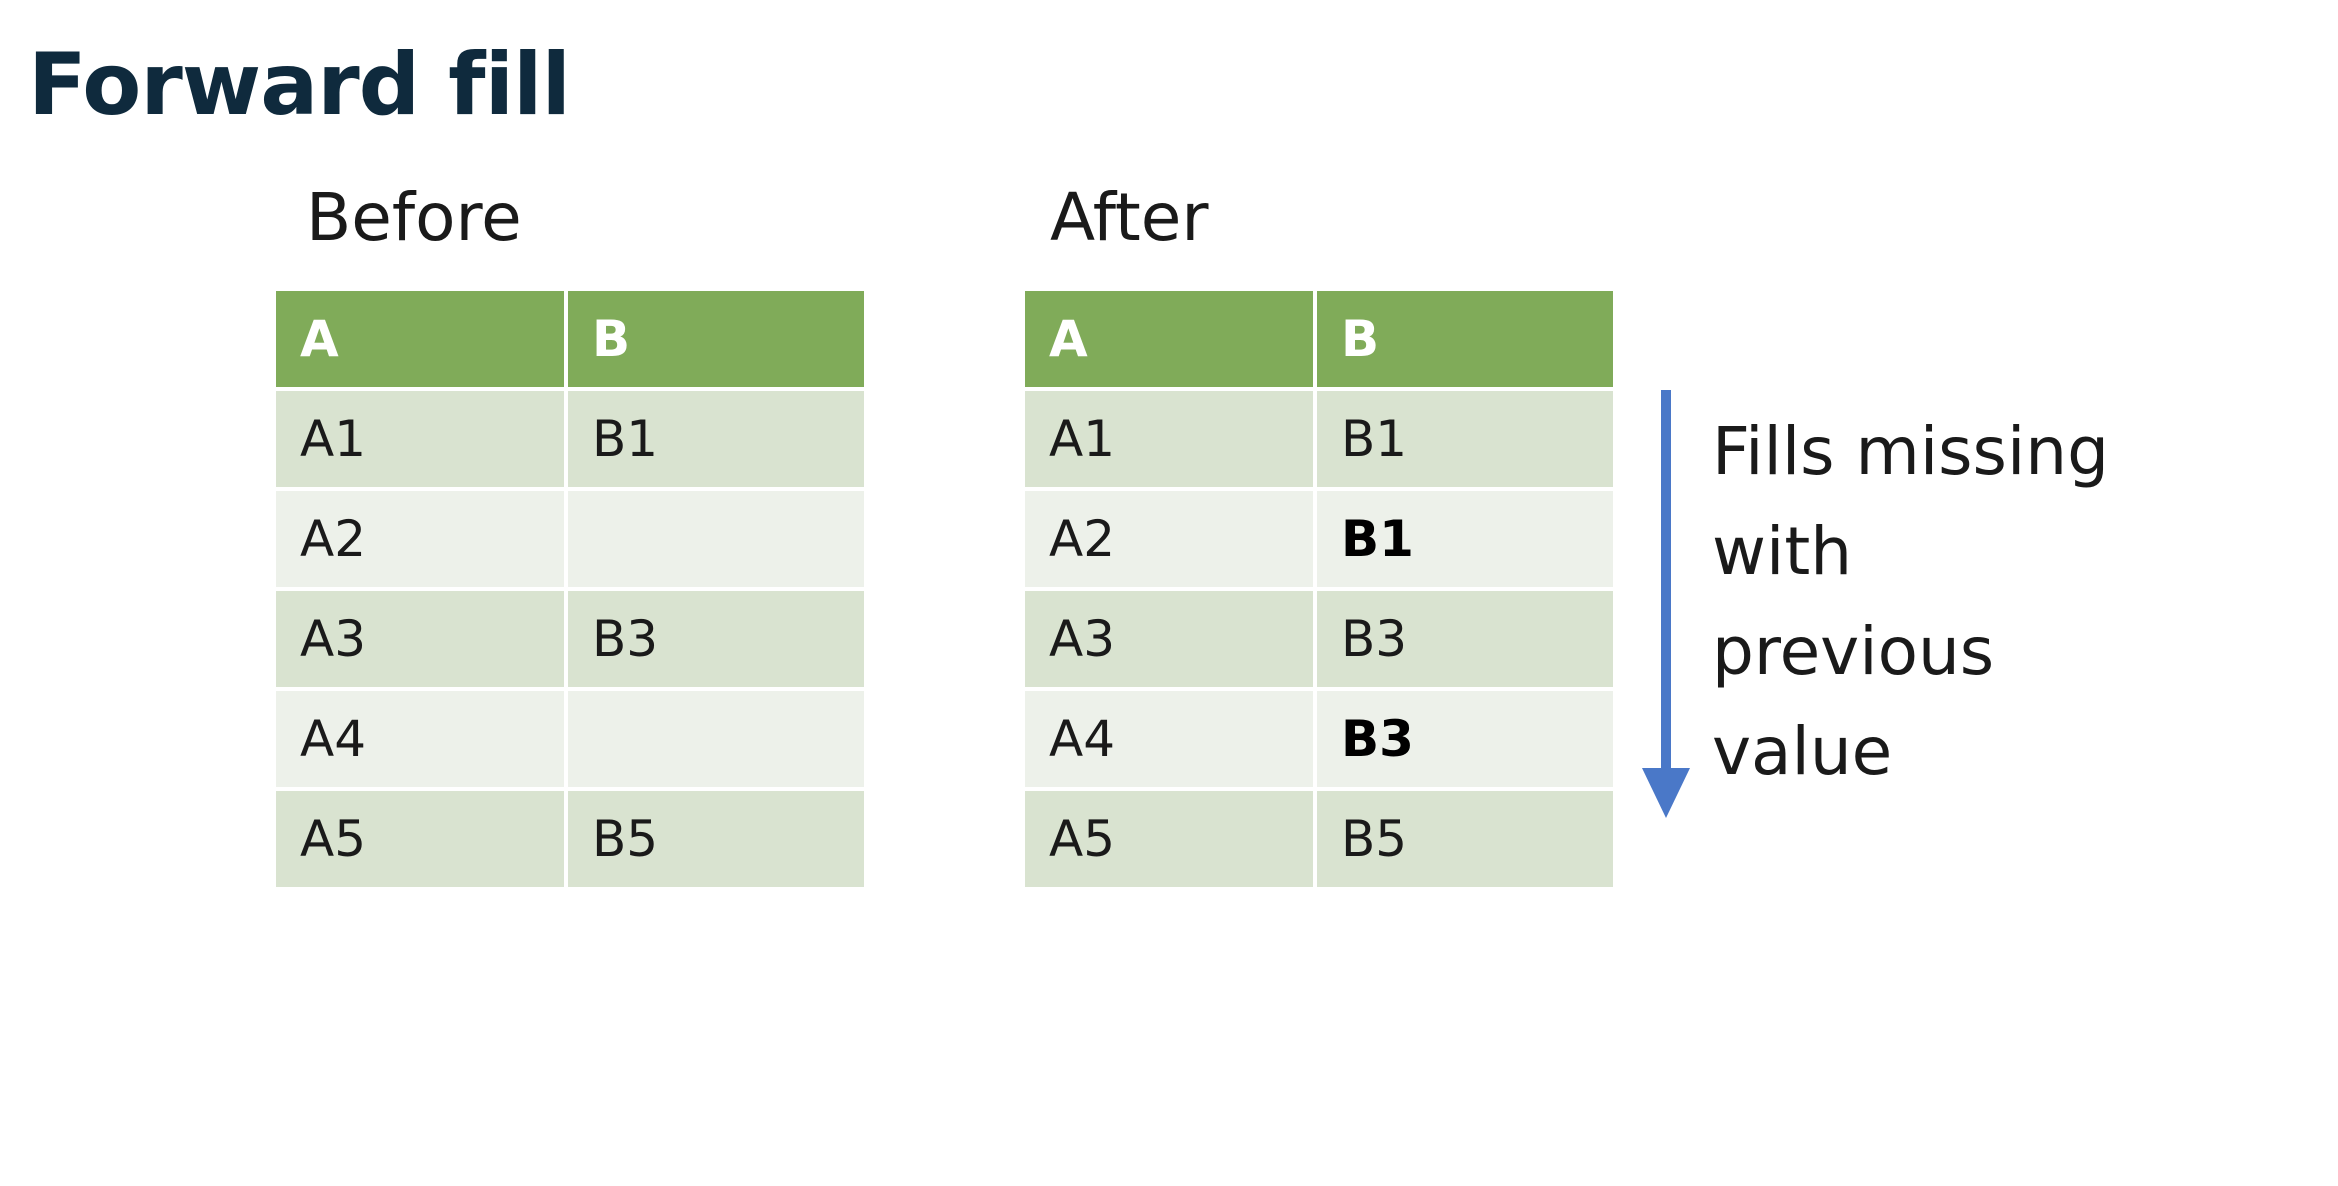 The width and height of the screenshot is (2338, 1186). I want to click on table-row: A4 B3, so click(1319, 739).